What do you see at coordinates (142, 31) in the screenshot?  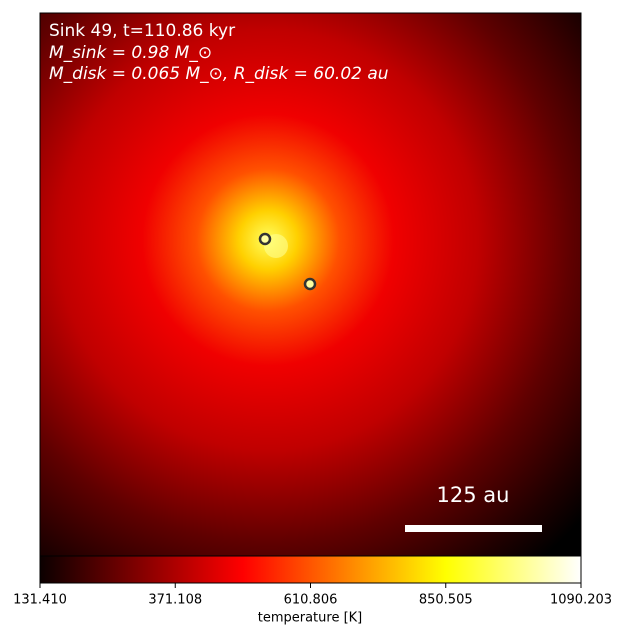 I see `annotation: Sink 49, t=110.86 kyr` at bounding box center [142, 31].